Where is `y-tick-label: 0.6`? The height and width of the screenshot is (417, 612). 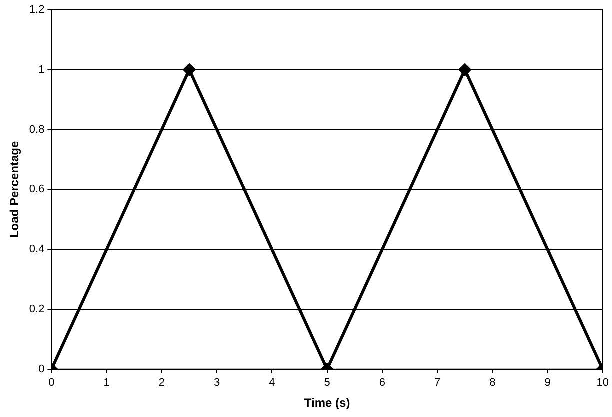
y-tick-label: 0.6 is located at coordinates (37, 190).